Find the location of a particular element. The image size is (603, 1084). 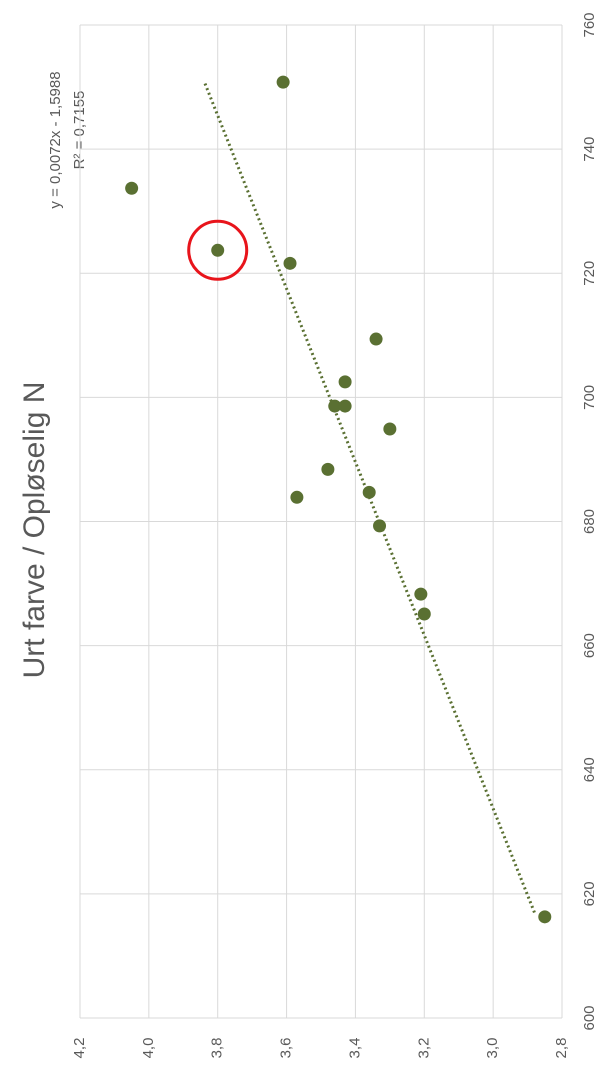

x-tick-label: 620 is located at coordinates (589, 893).